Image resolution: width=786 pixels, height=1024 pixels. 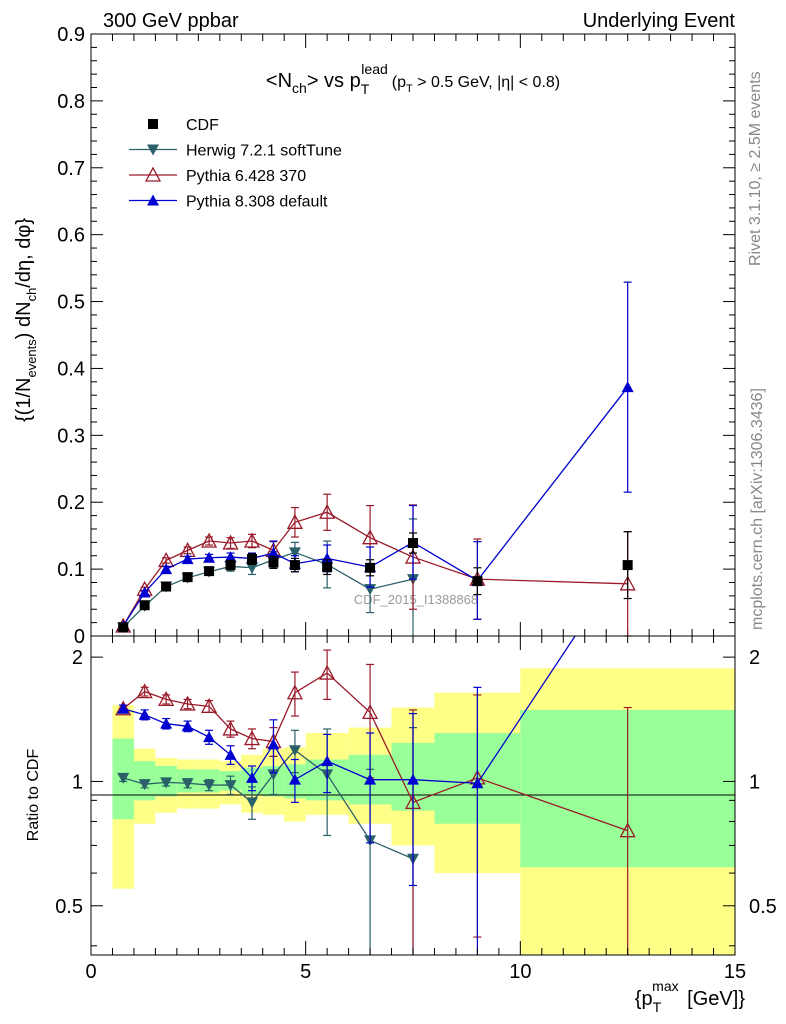 I want to click on main-ytick-label: 0.4, so click(x=71, y=369).